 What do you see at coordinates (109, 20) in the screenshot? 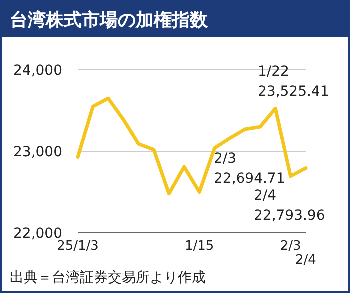
I see `chart-title: 台湾株式市場の加権指数` at bounding box center [109, 20].